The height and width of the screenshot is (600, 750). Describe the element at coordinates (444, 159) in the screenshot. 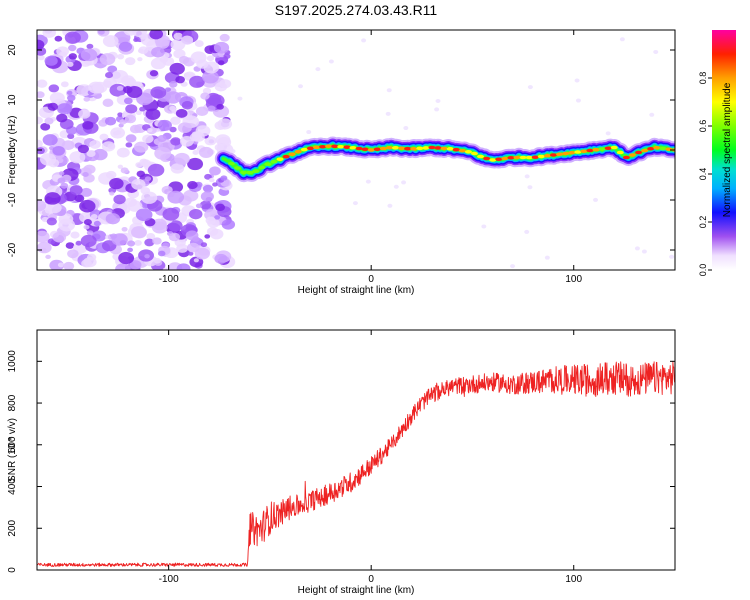

I see `signal-ridge` at that location.